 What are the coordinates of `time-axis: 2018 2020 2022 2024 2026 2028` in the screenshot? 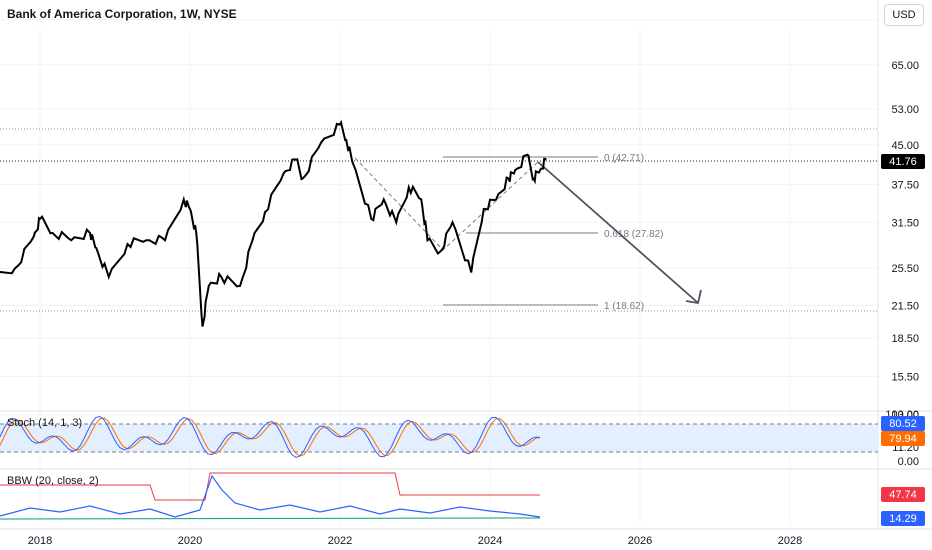 It's located at (466, 537).